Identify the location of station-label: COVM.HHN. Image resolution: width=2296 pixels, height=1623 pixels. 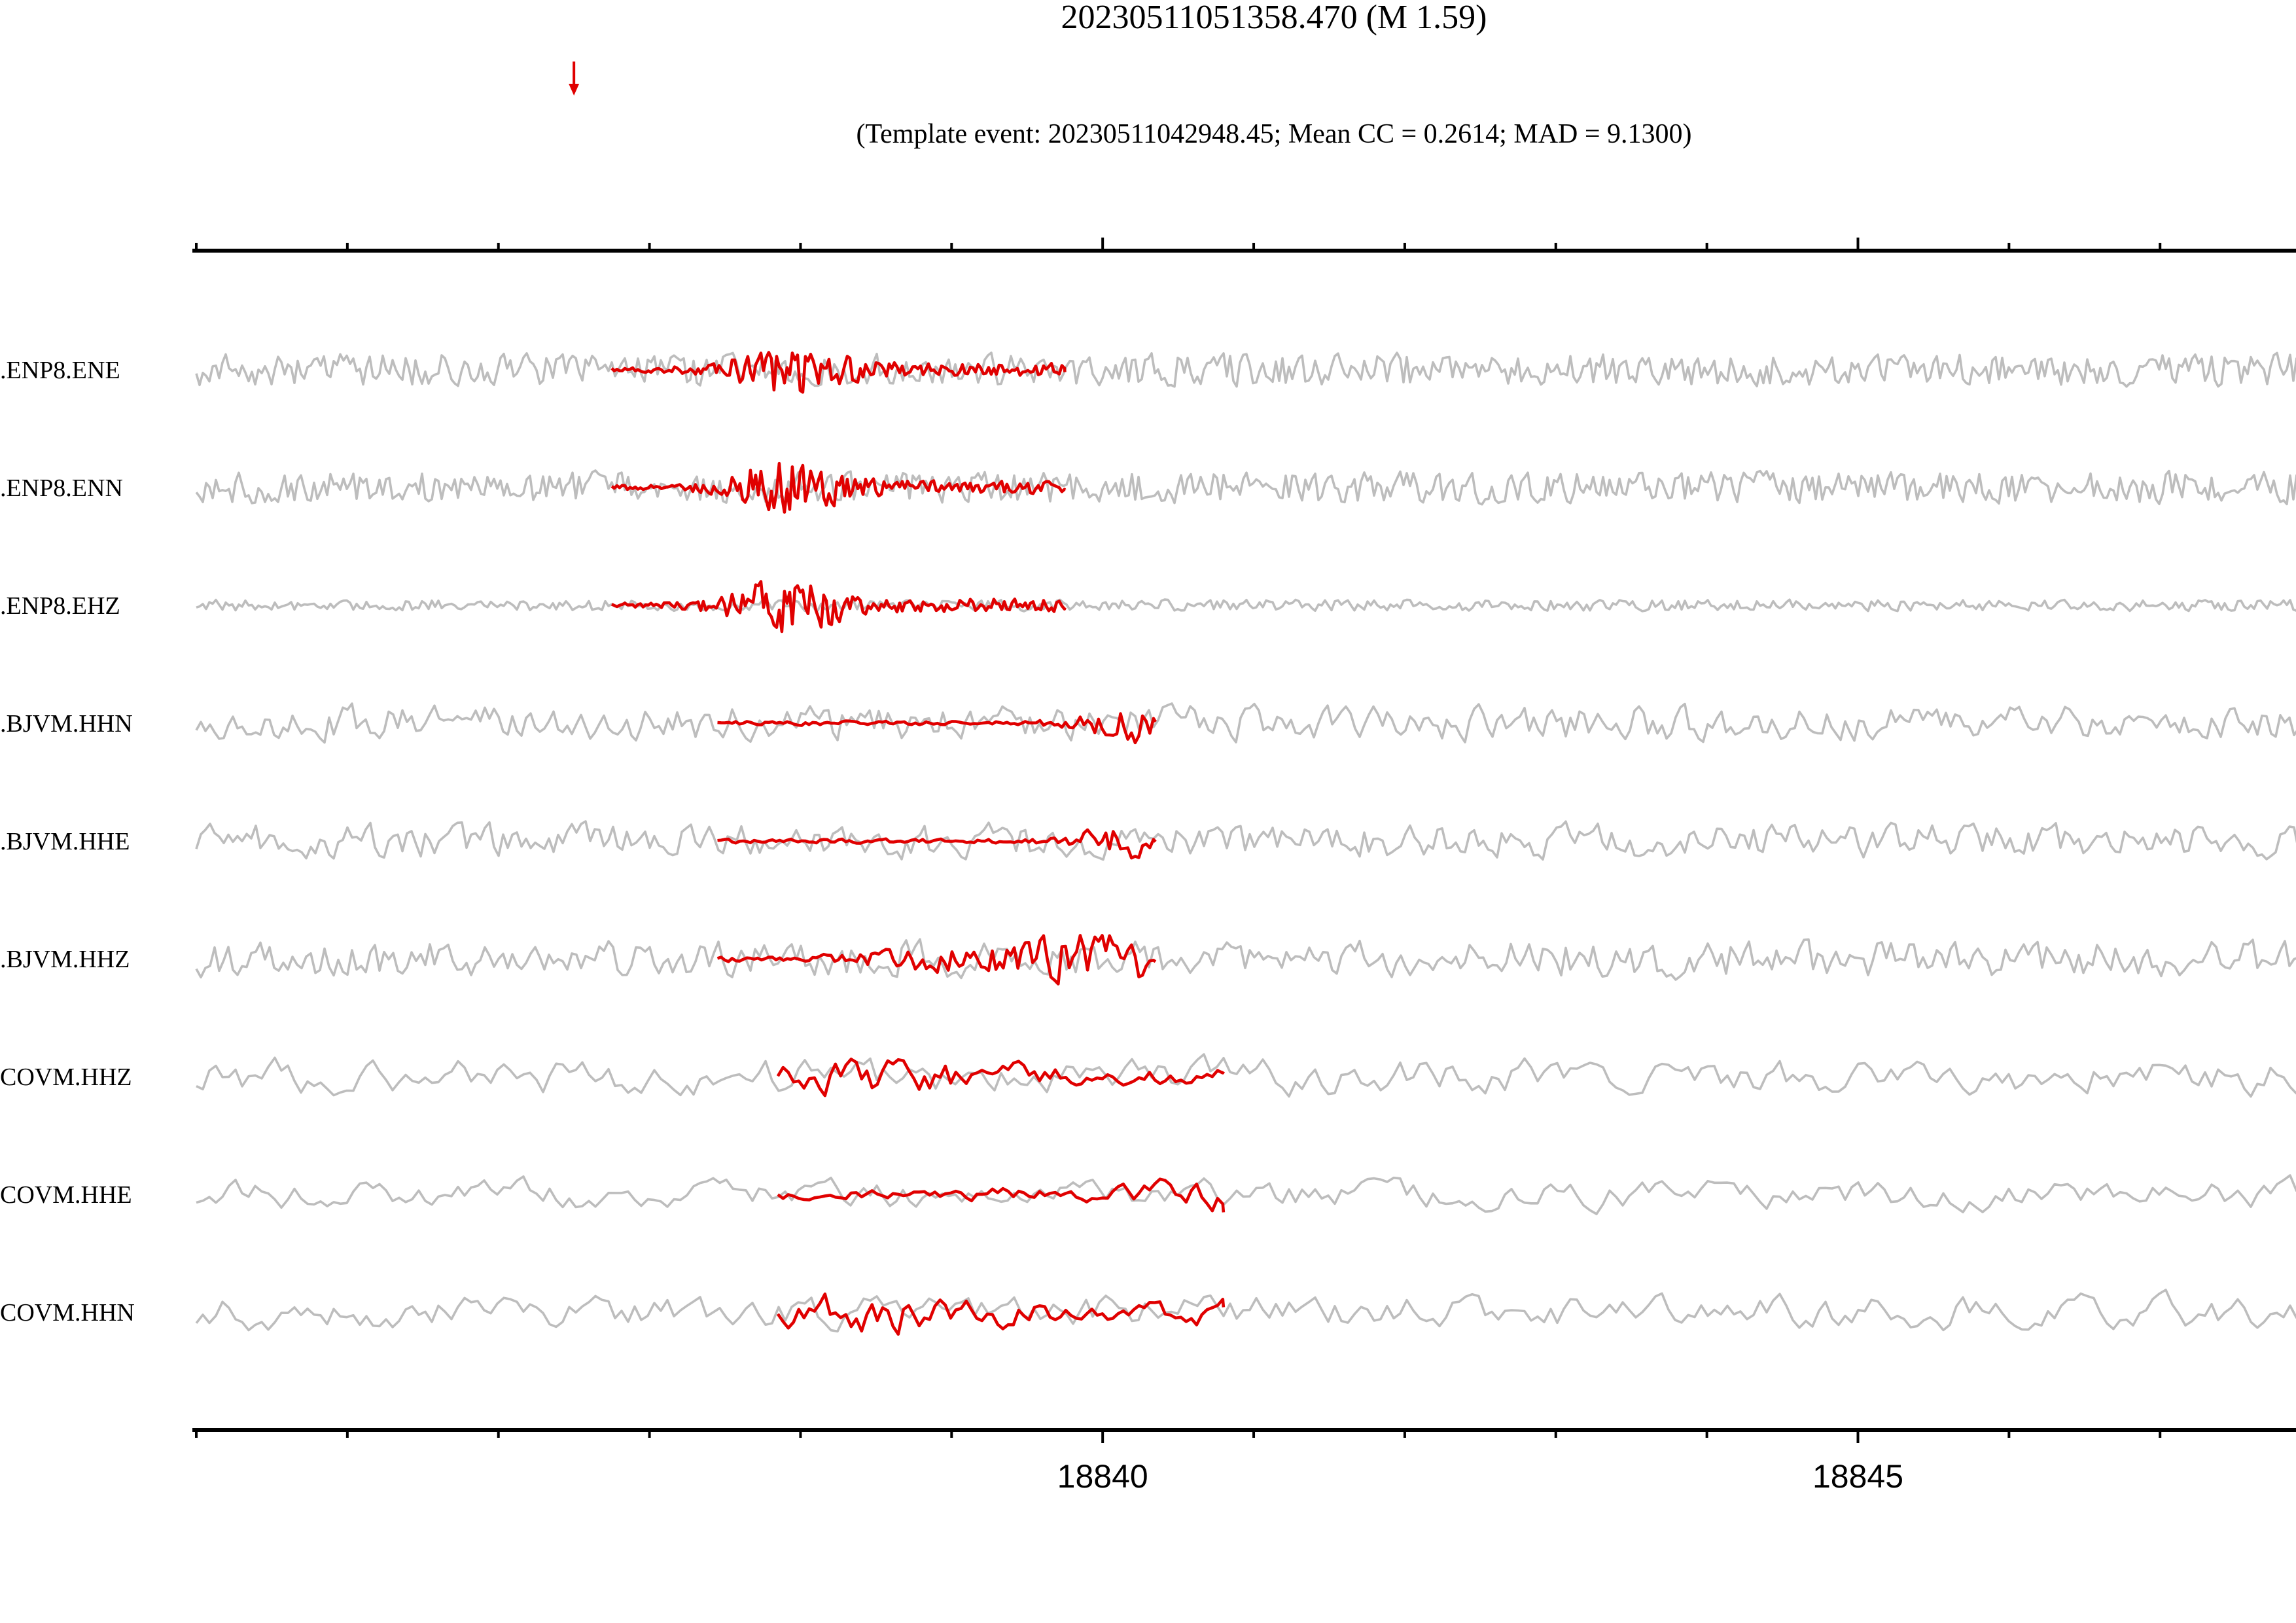
(67, 1313).